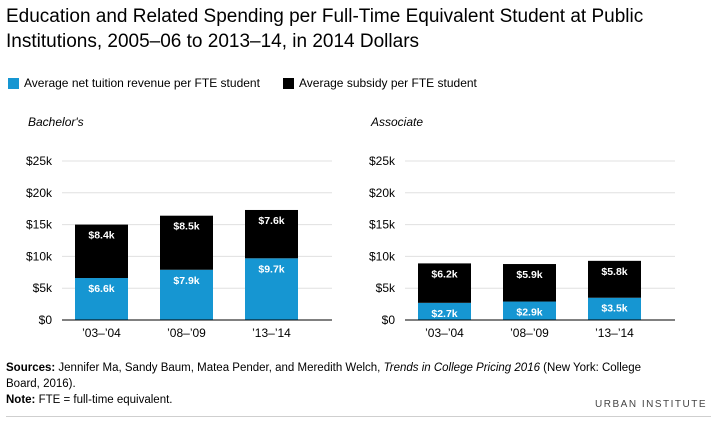 This screenshot has width=717, height=427. I want to click on data-label-tuition: $2.9k, so click(529, 313).